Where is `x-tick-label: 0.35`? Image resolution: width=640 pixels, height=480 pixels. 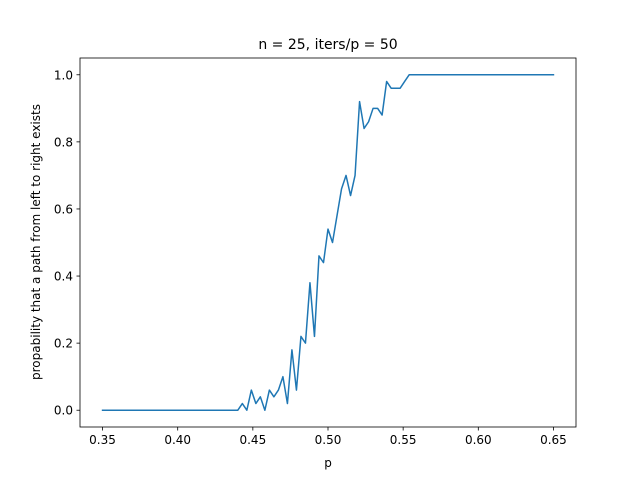
x-tick-label: 0.35 is located at coordinates (102, 440).